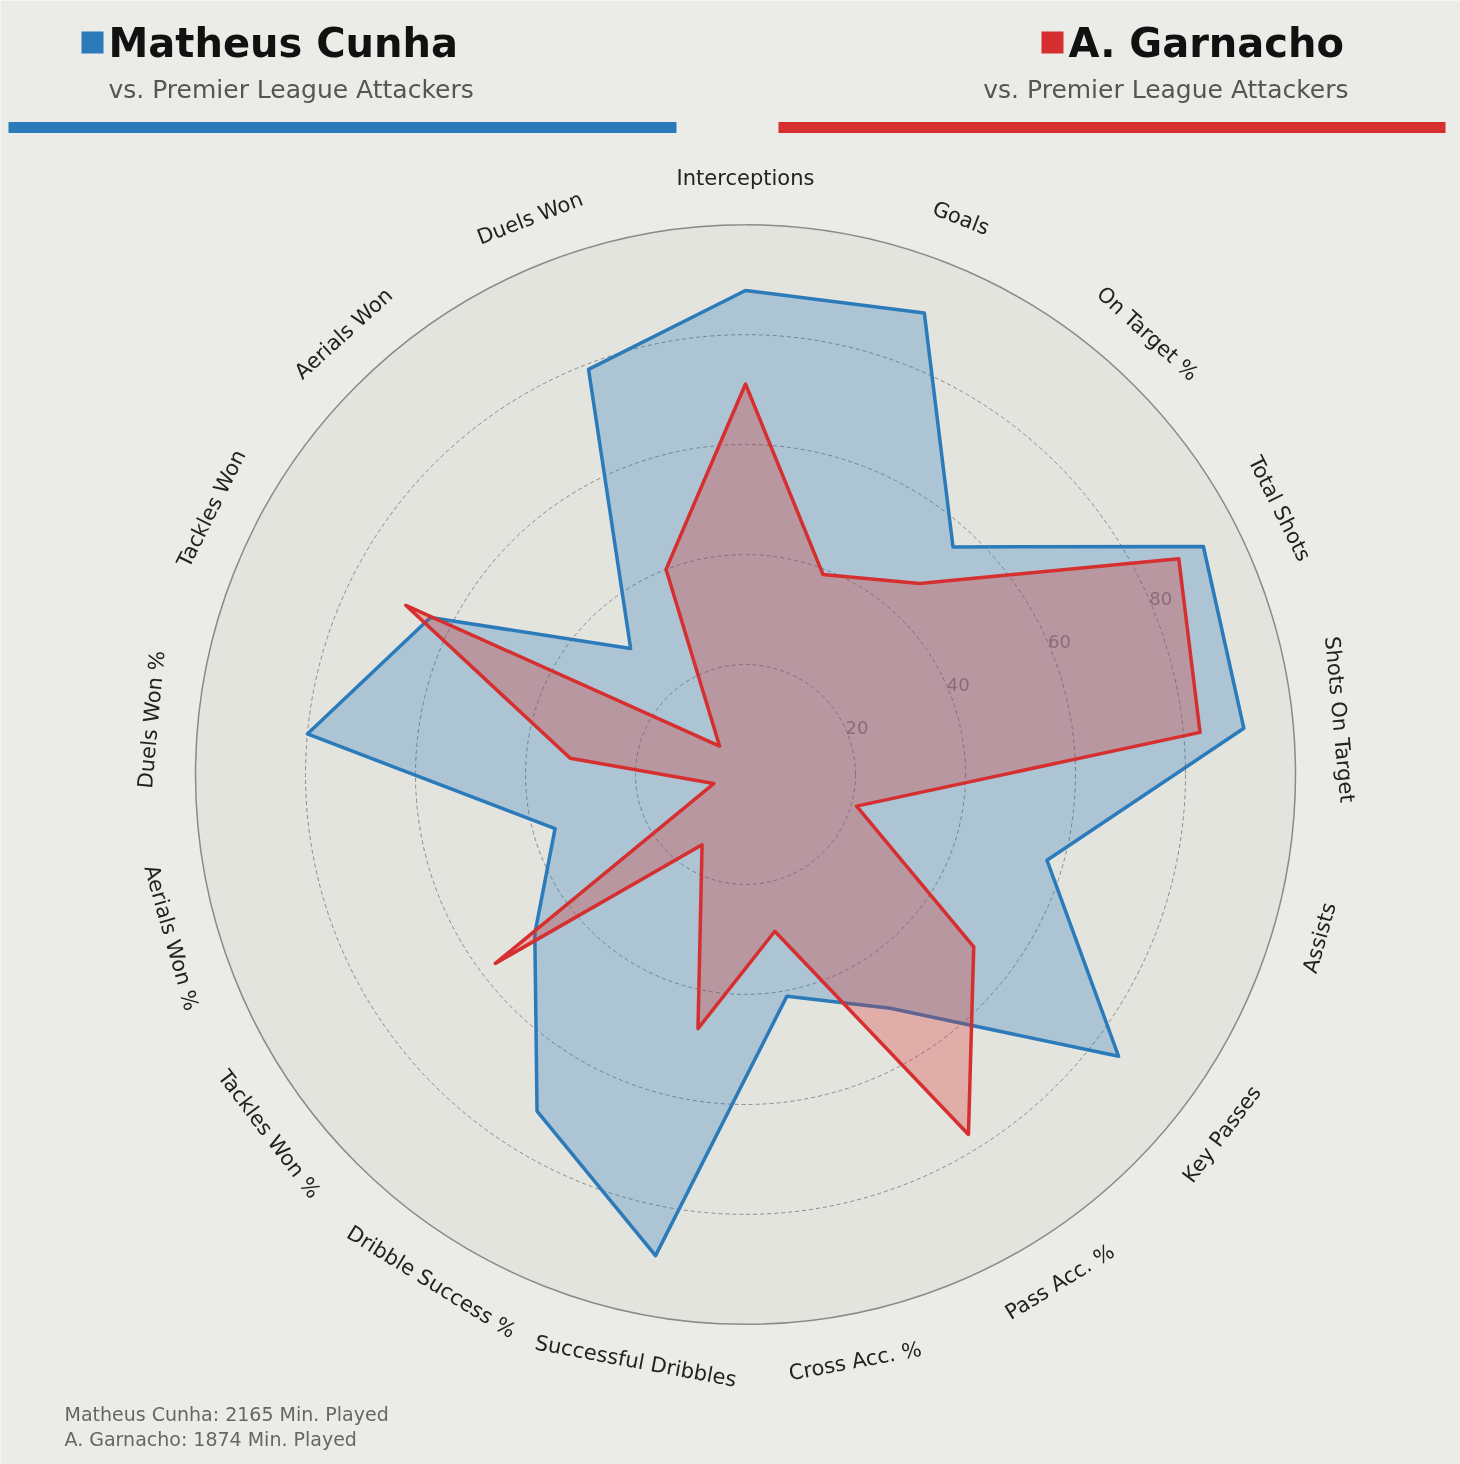 The height and width of the screenshot is (1464, 1460). What do you see at coordinates (855, 1361) in the screenshot?
I see `spoke-label: Cross Acc. %` at bounding box center [855, 1361].